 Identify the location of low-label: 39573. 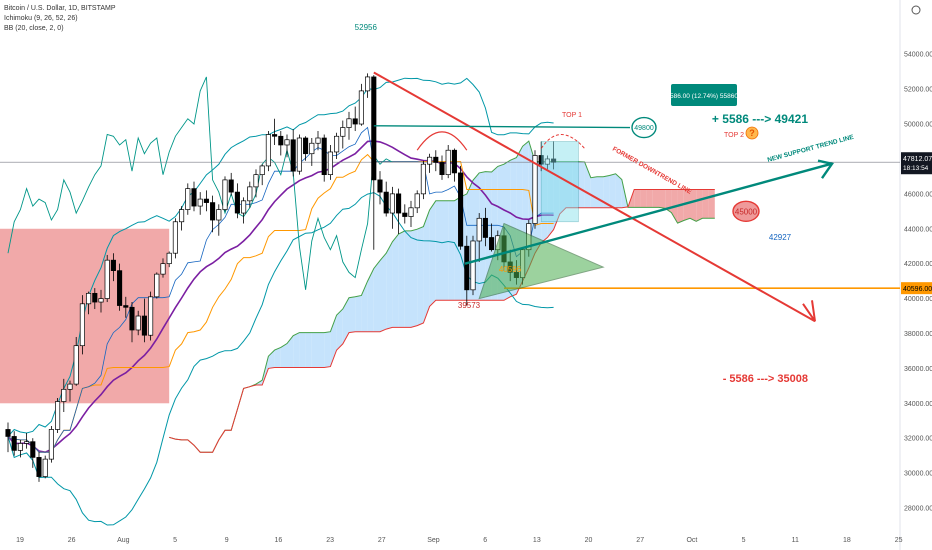
(469, 305).